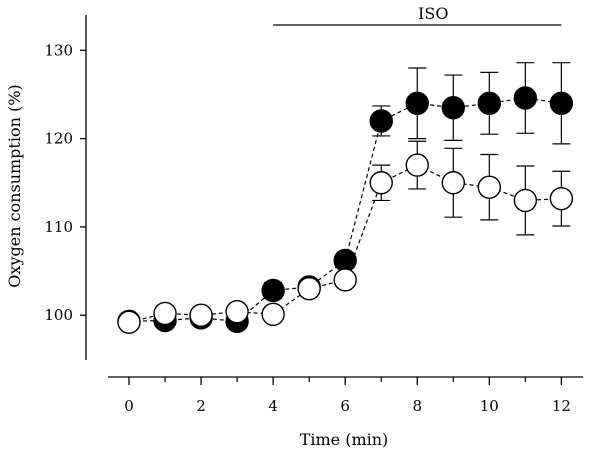 The height and width of the screenshot is (455, 600). Describe the element at coordinates (345, 406) in the screenshot. I see `x-tick-label: 6` at that location.